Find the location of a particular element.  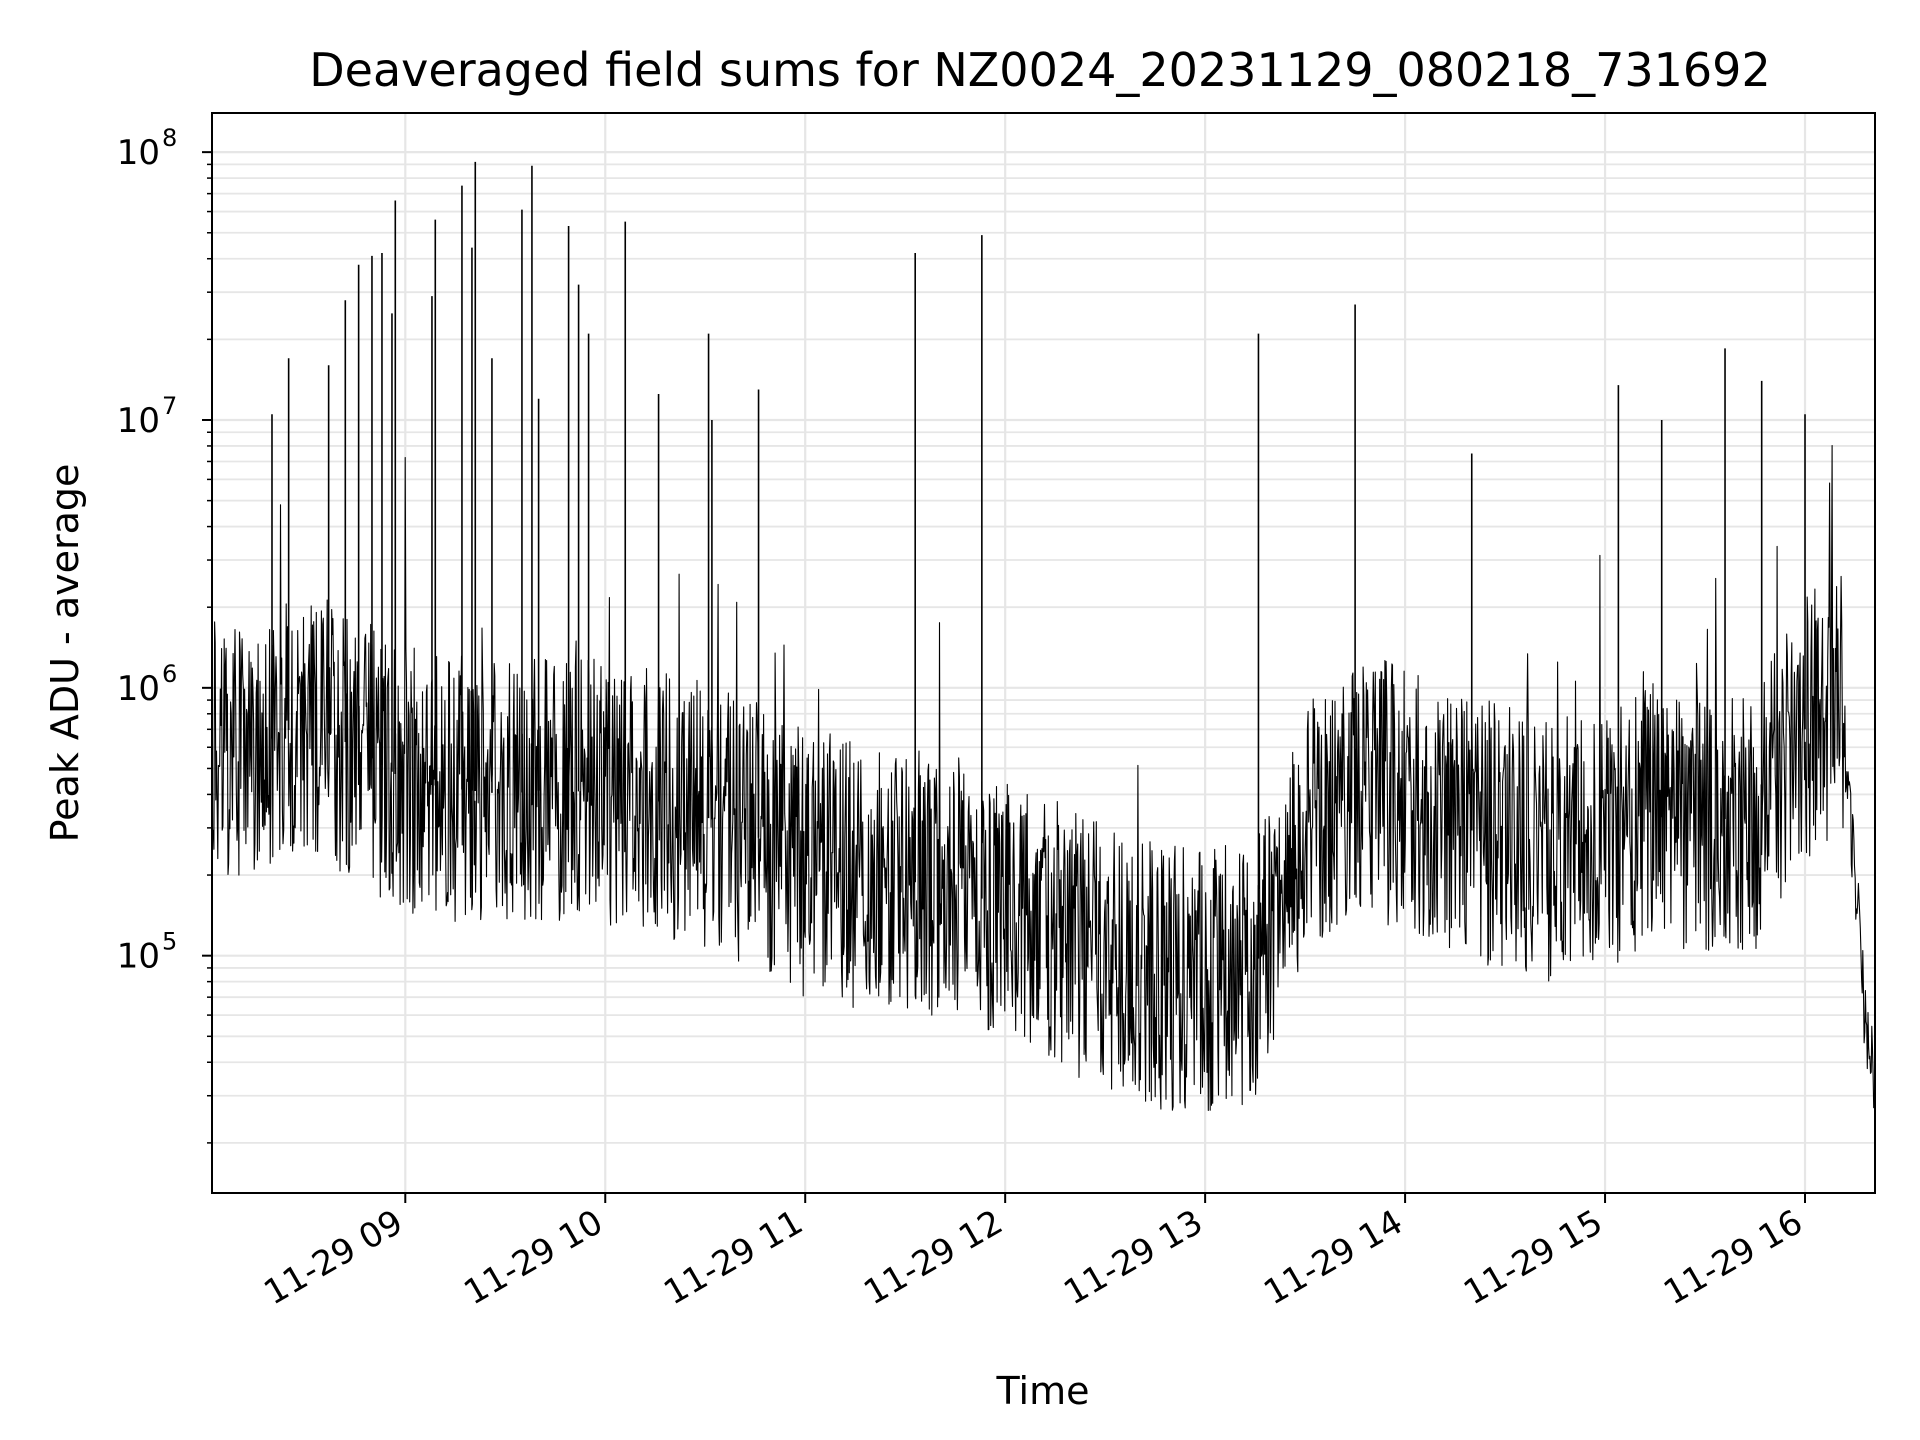

x-tick-label: 11-29 14 is located at coordinates (1333, 1257).